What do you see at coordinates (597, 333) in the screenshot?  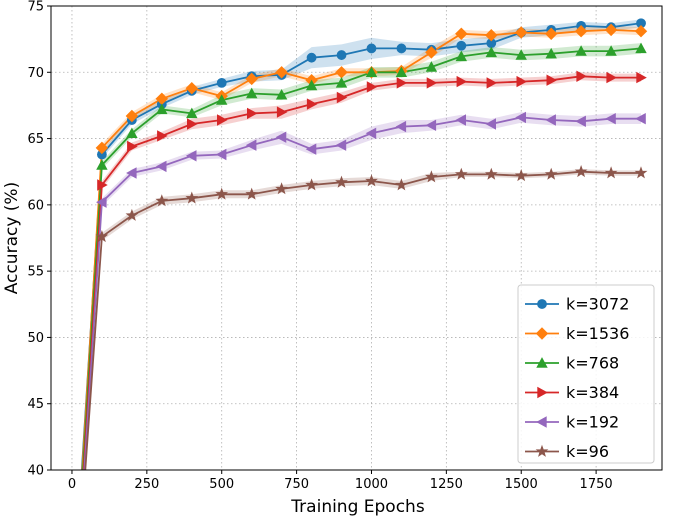 I see `legend-label: k=1536` at bounding box center [597, 333].